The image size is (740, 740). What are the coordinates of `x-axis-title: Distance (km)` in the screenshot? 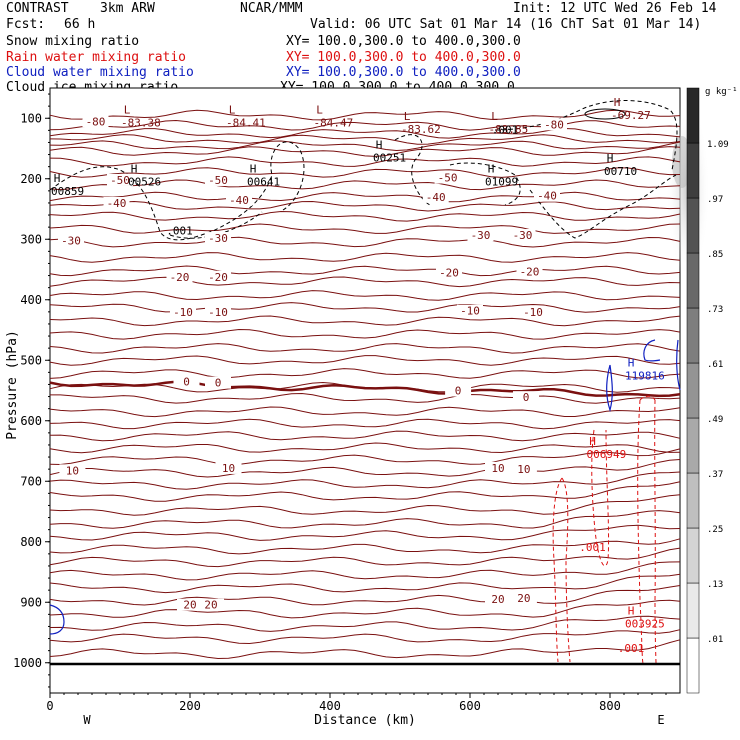 It's located at (365, 720).